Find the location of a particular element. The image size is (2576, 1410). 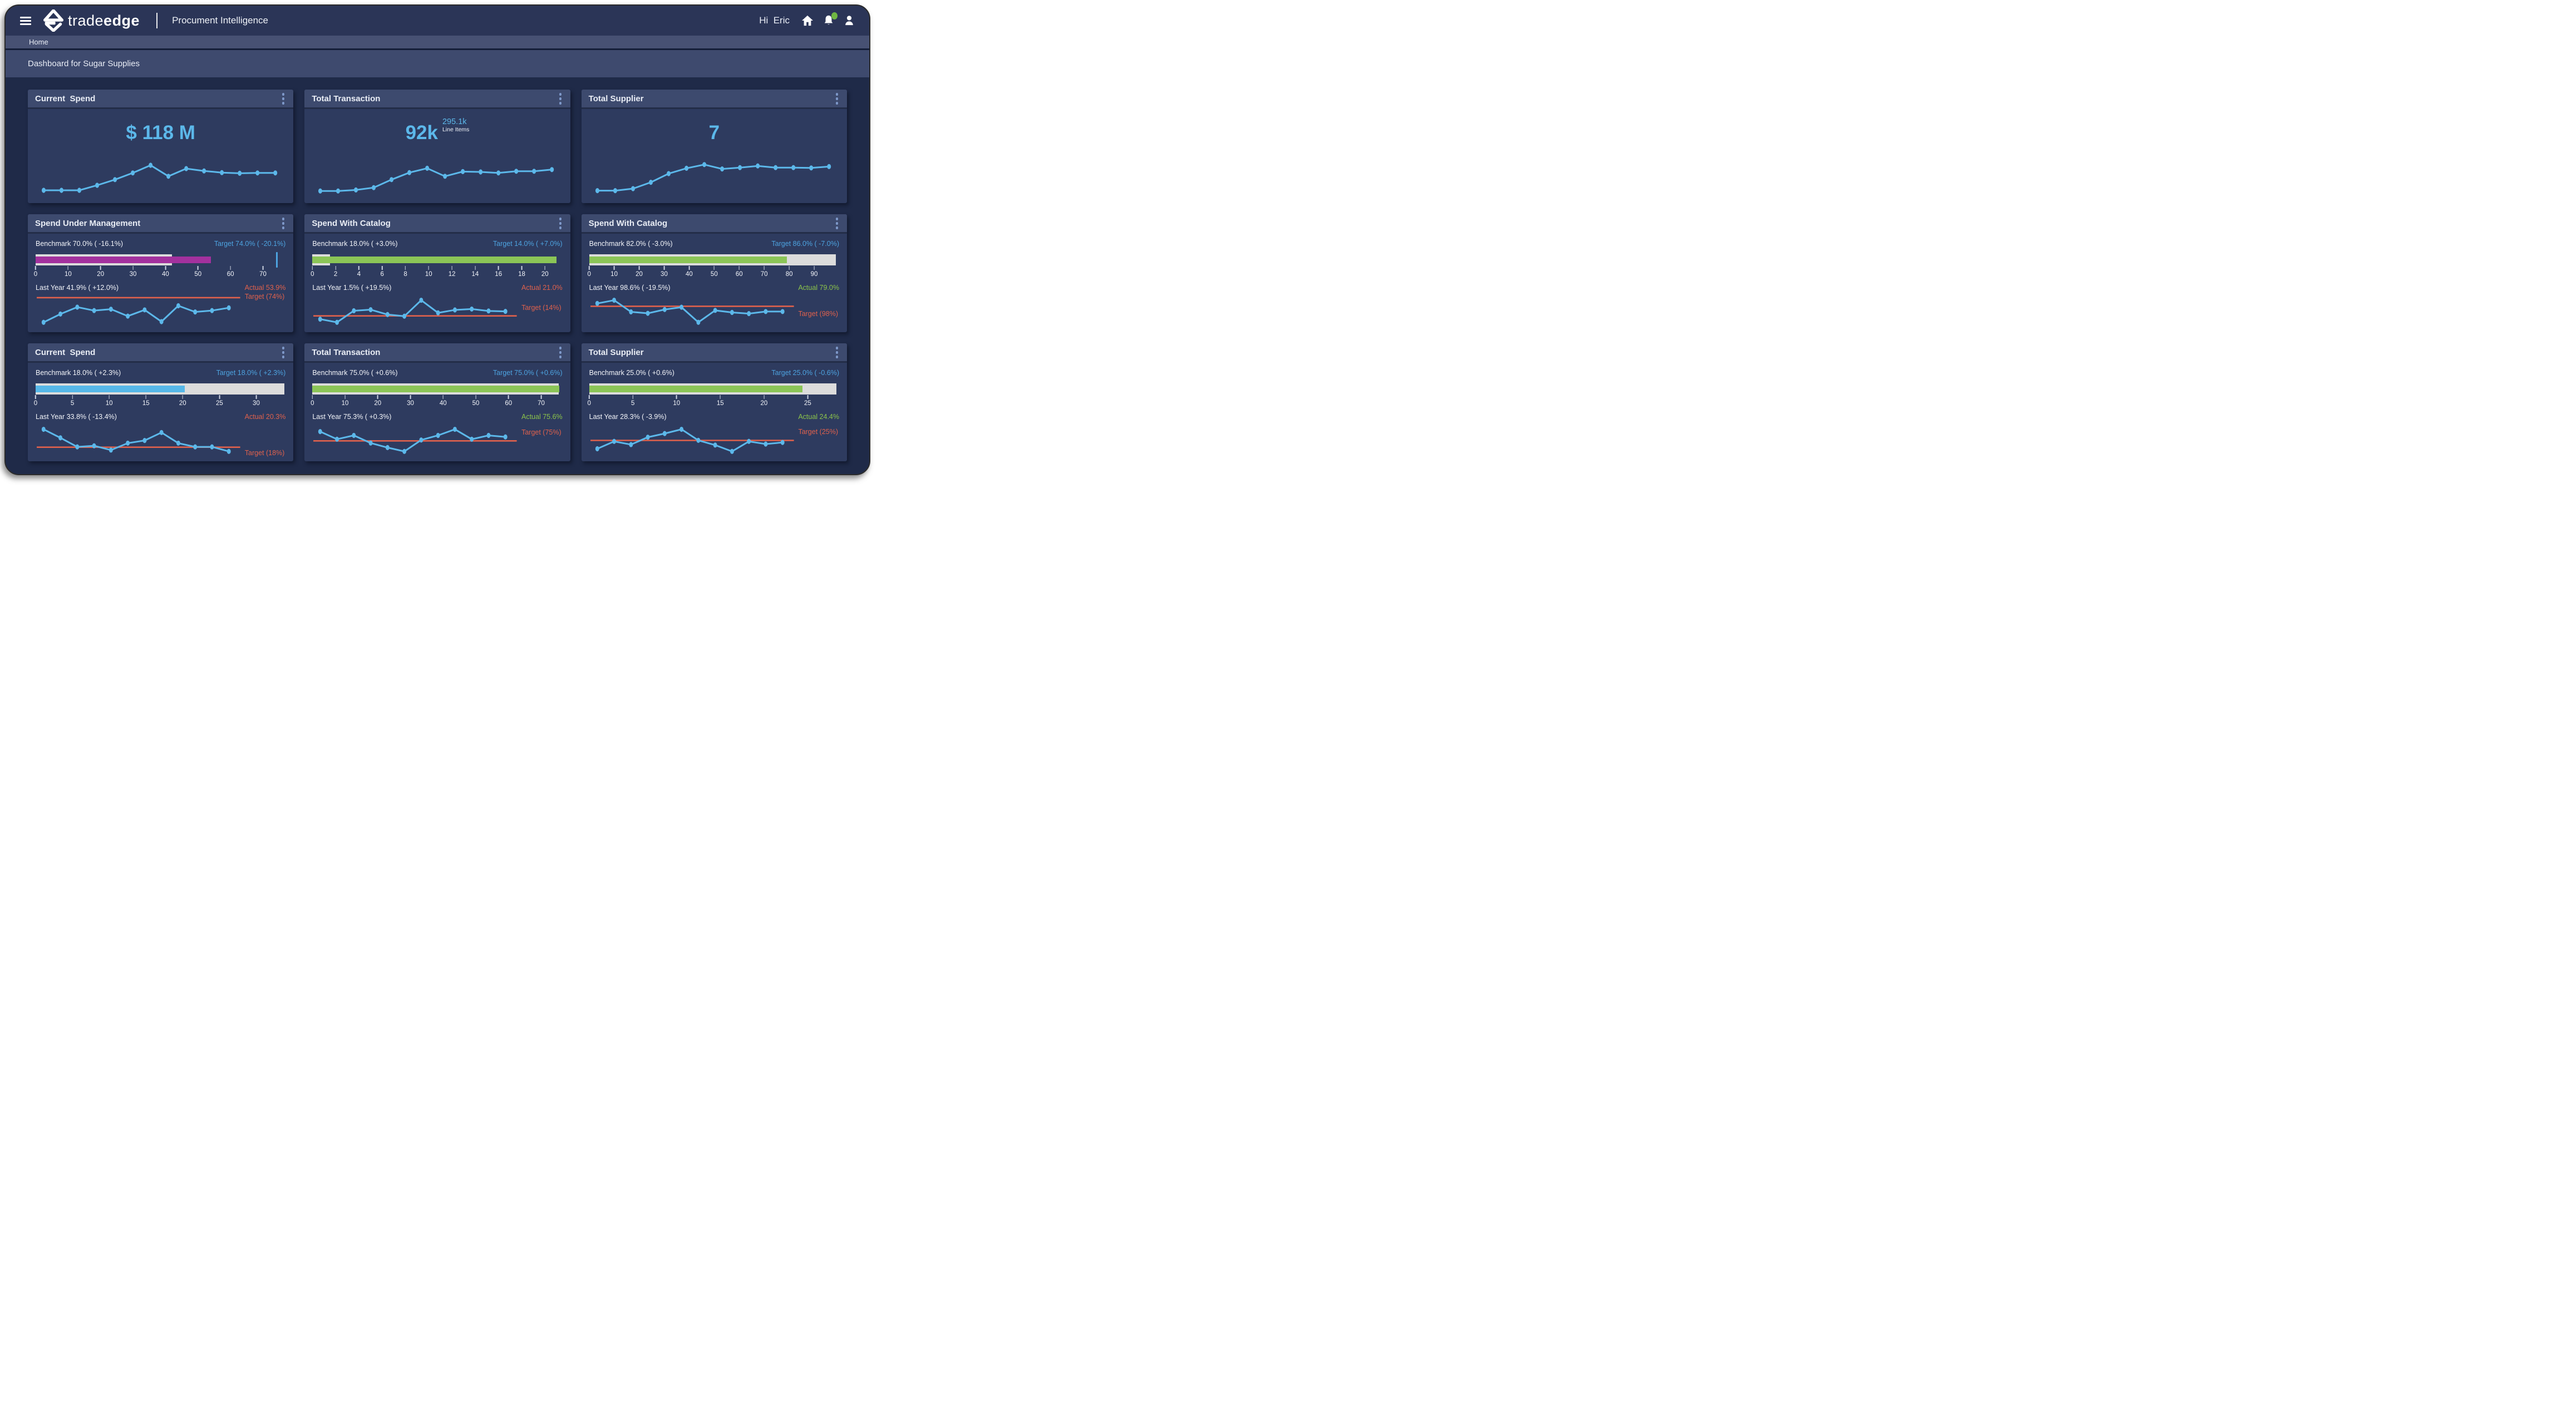

axis-tick: 25 is located at coordinates (807, 401).